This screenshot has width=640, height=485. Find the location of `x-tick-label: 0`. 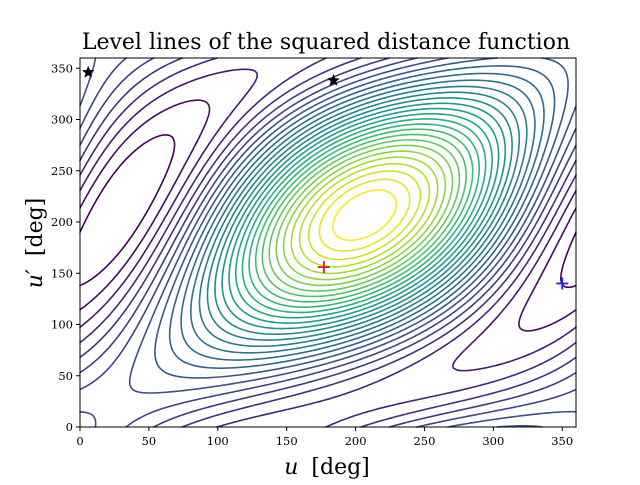

x-tick-label: 0 is located at coordinates (79, 441).